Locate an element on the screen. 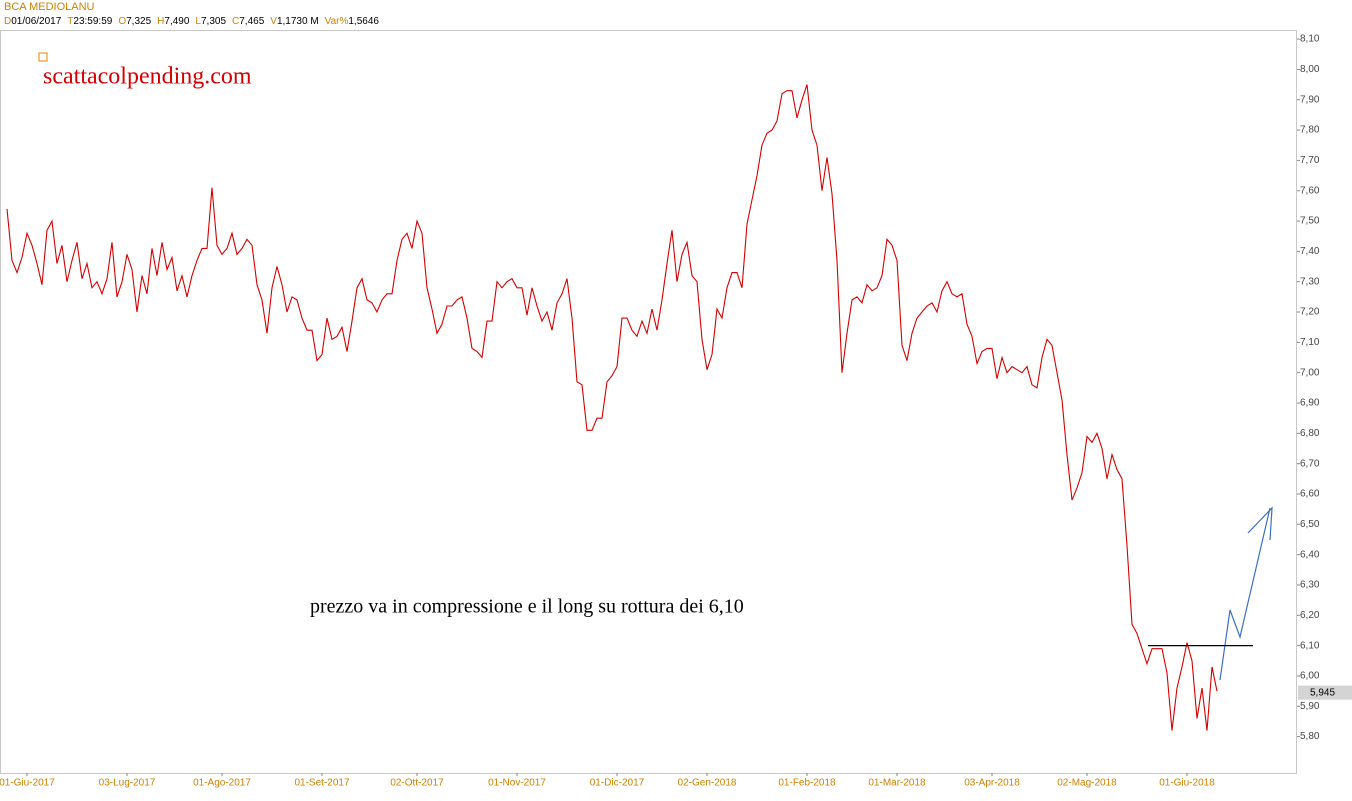 This screenshot has height=801, width=1352. y-tick-label: 7,90 is located at coordinates (1310, 99).